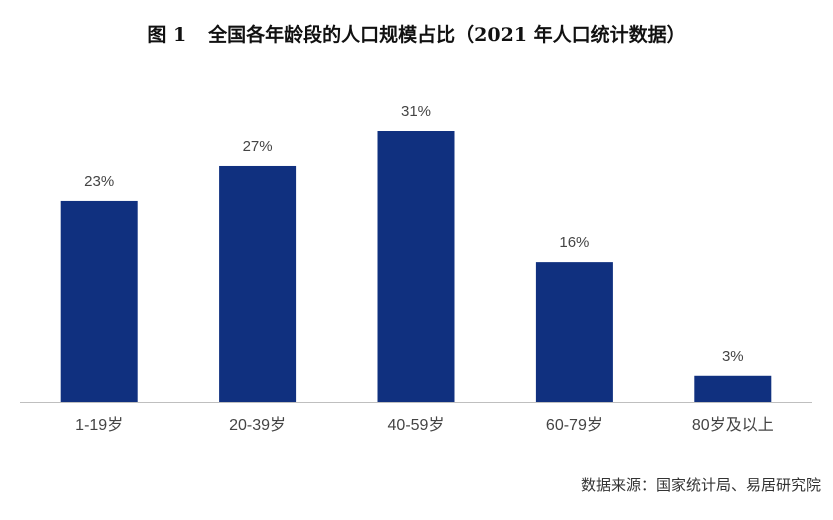  I want to click on data-source: 数据来源：国家统计局、易居研究院, so click(700, 485).